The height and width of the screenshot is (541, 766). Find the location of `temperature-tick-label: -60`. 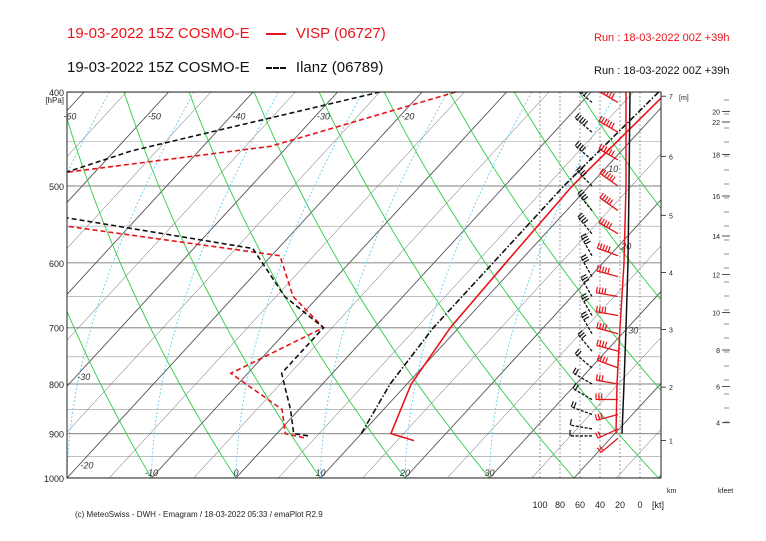

temperature-tick-label: -60 is located at coordinates (69, 117).